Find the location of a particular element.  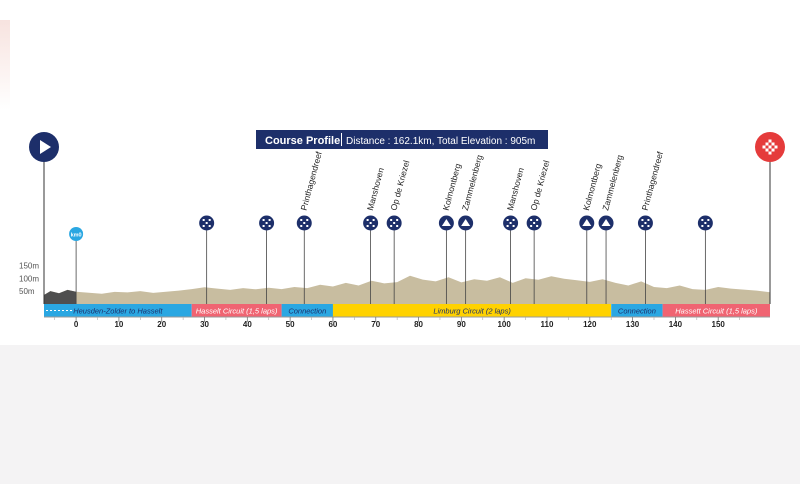

terrain-layer is located at coordinates (407, 289).